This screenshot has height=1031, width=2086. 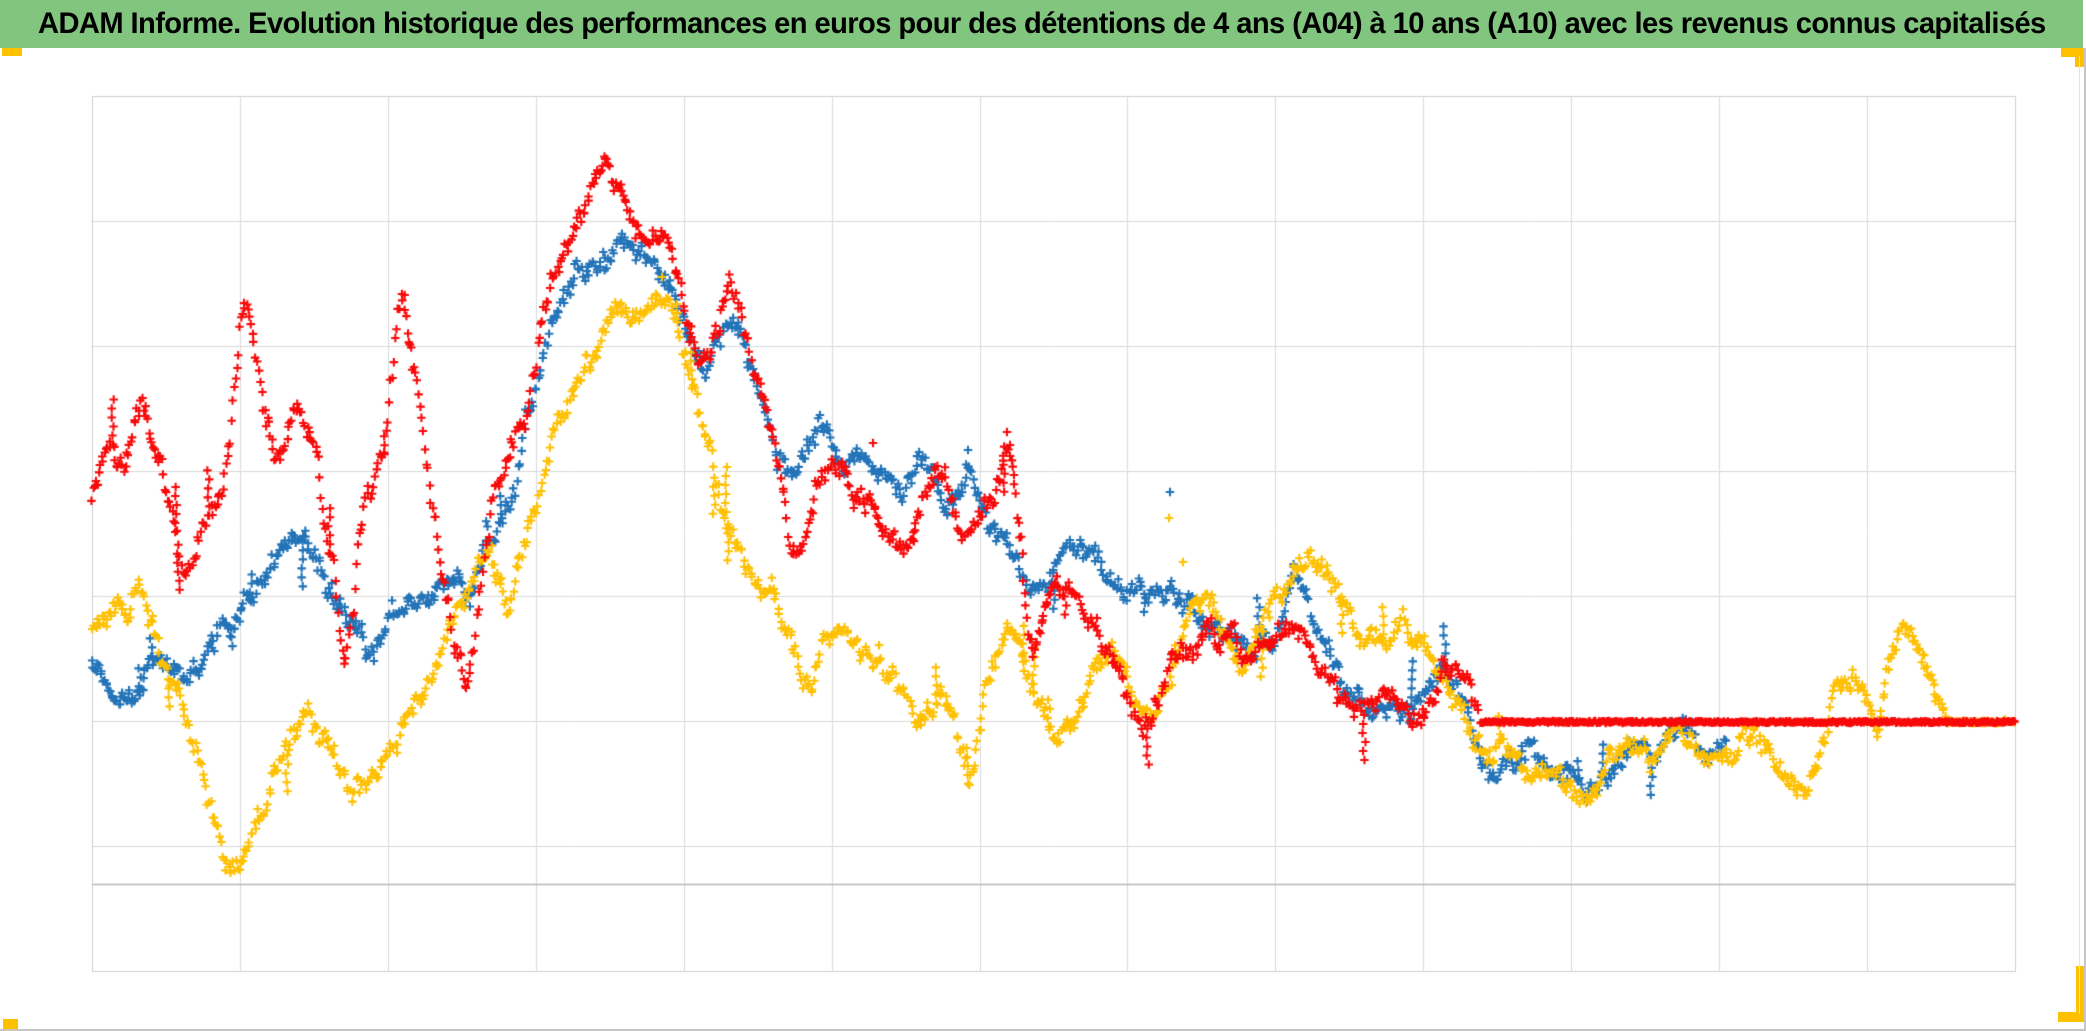 What do you see at coordinates (2072, 57) in the screenshot?
I see `selection-handle-top-right` at bounding box center [2072, 57].